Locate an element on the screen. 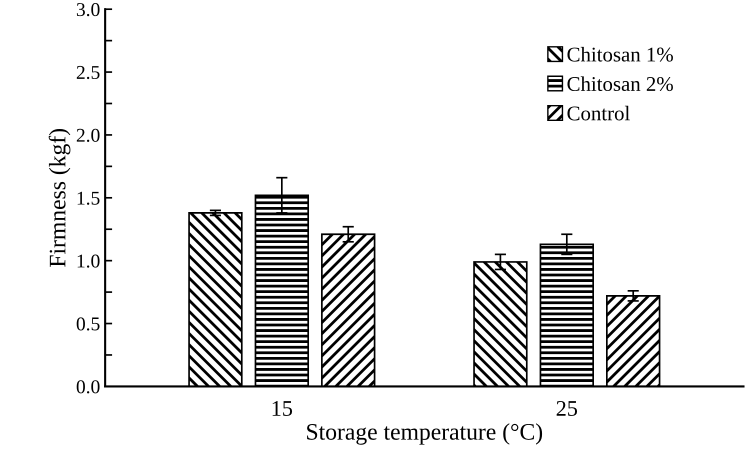  y-tick-label: 2.0 is located at coordinates (88, 135).